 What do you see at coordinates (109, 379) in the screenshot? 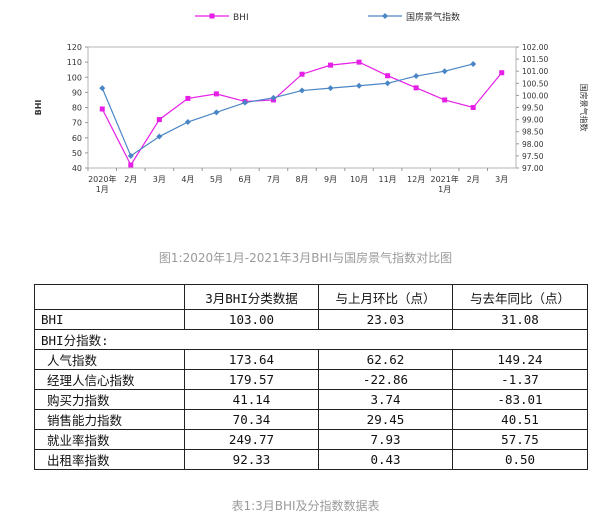
I see `row-label: 经理人信心指数` at bounding box center [109, 379].